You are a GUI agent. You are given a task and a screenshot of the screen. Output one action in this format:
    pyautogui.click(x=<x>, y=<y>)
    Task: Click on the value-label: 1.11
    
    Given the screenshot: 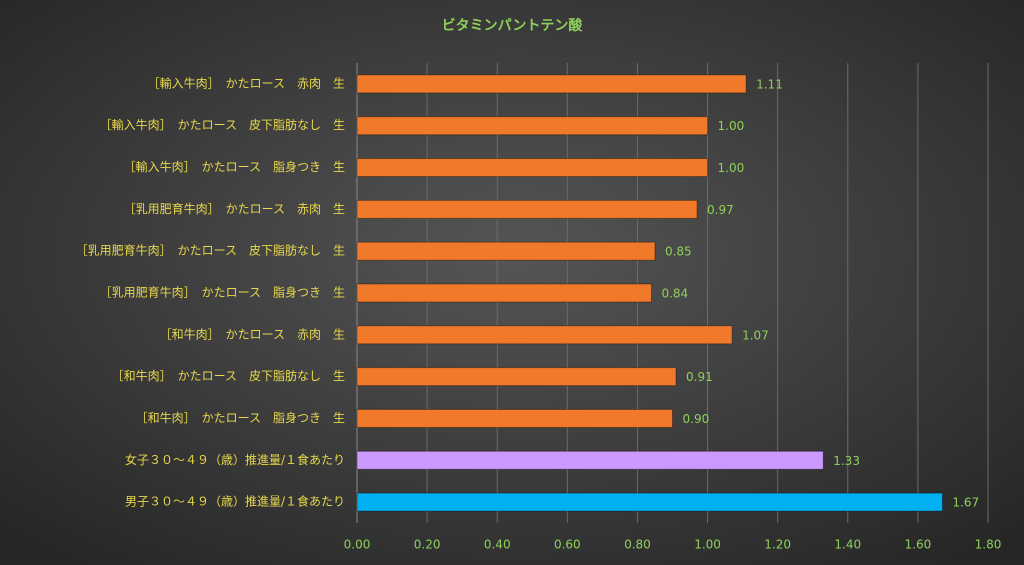 What is the action you would take?
    pyautogui.click(x=769, y=84)
    